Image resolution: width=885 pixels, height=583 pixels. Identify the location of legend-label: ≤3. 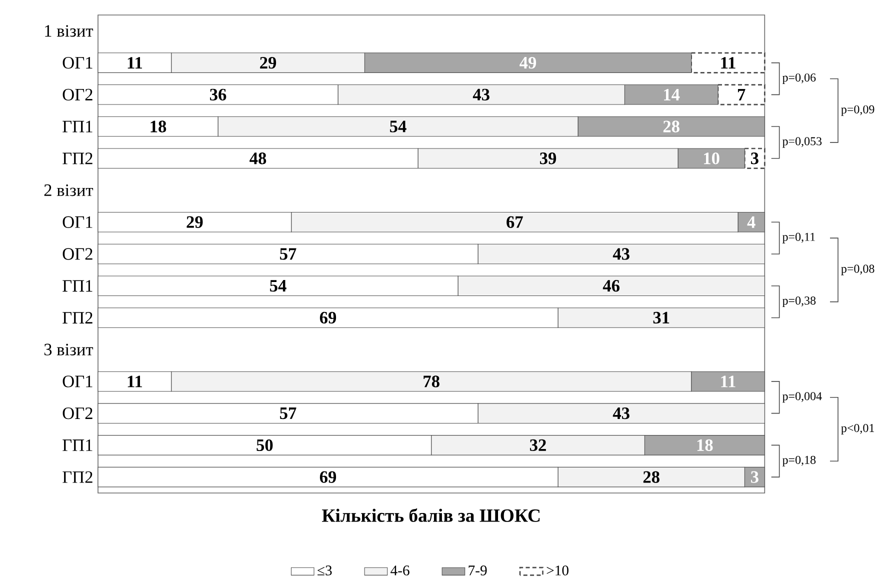
(325, 571).